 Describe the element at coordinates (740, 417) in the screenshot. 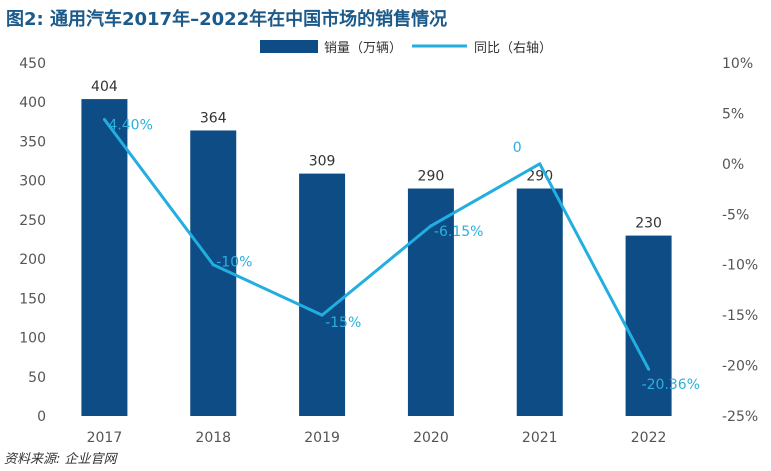

I see `right-tick-label: -25%` at that location.